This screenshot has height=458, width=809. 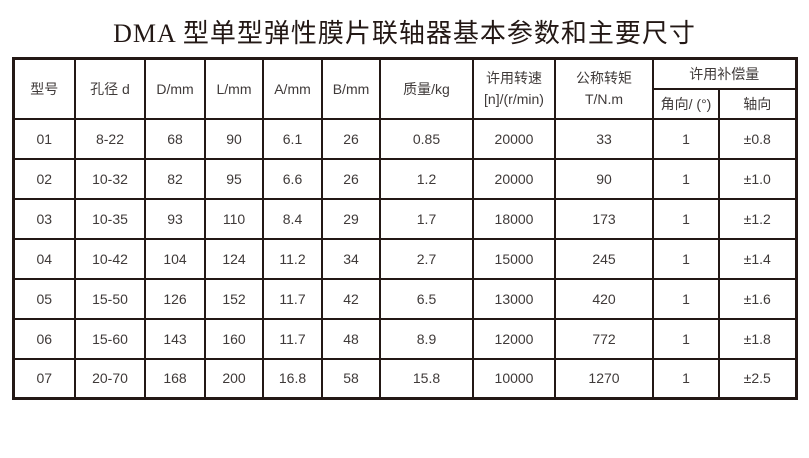 I want to click on table-cell: ±1.6, so click(x=757, y=298).